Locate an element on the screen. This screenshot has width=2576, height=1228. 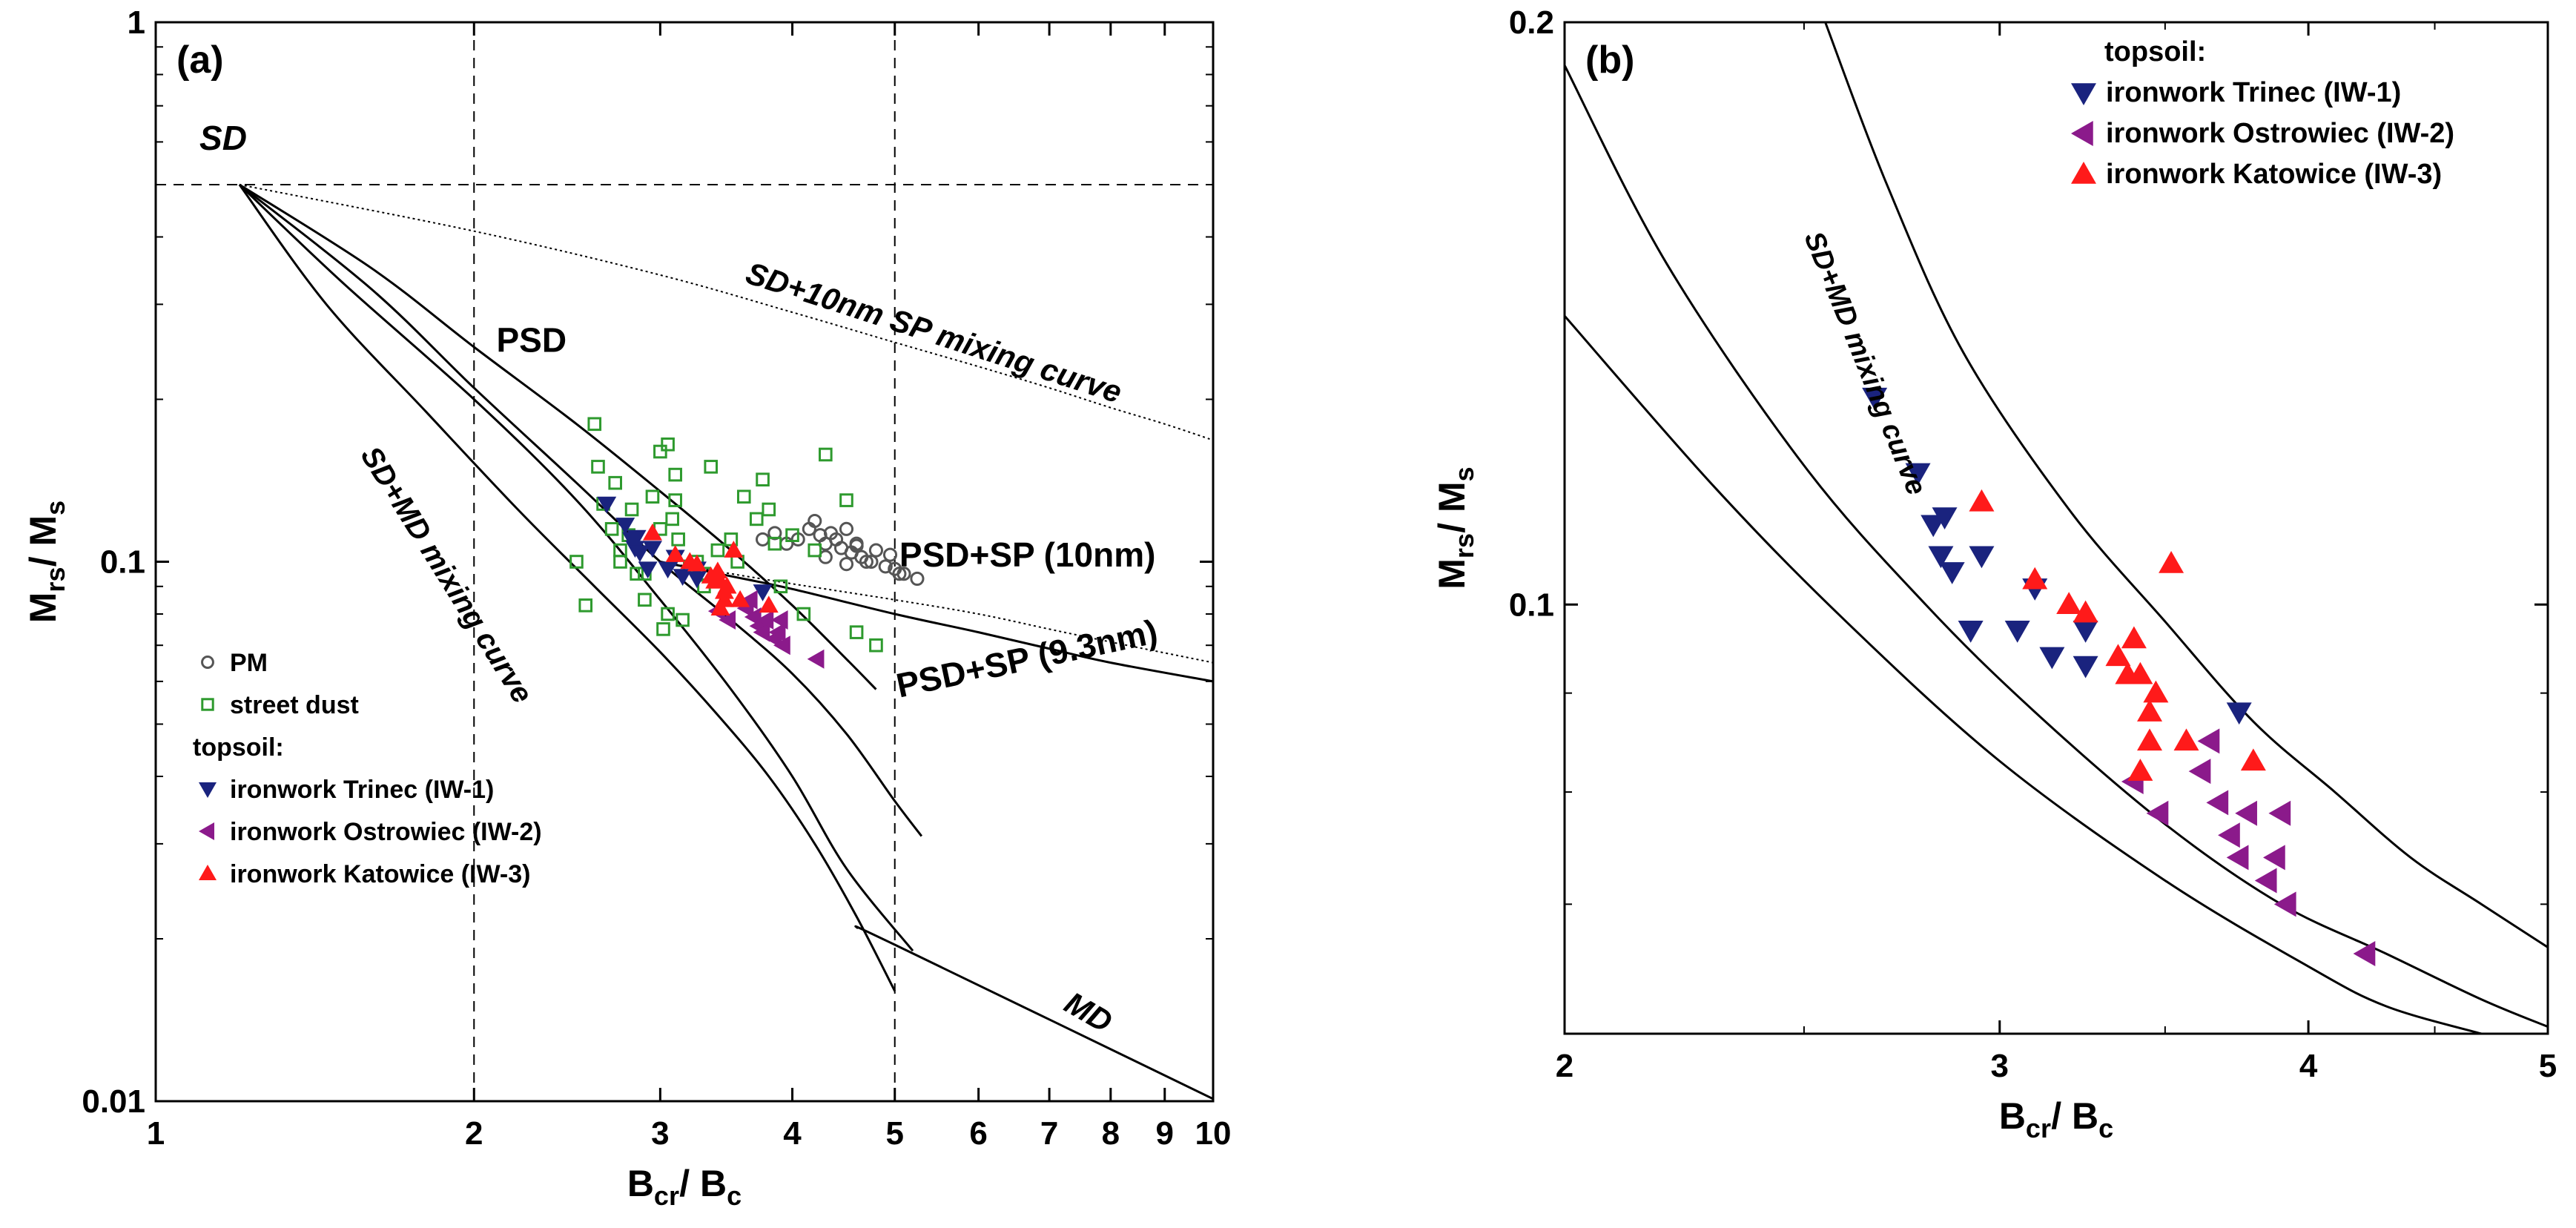
y-tick-label: 0.01 is located at coordinates (113, 1101).